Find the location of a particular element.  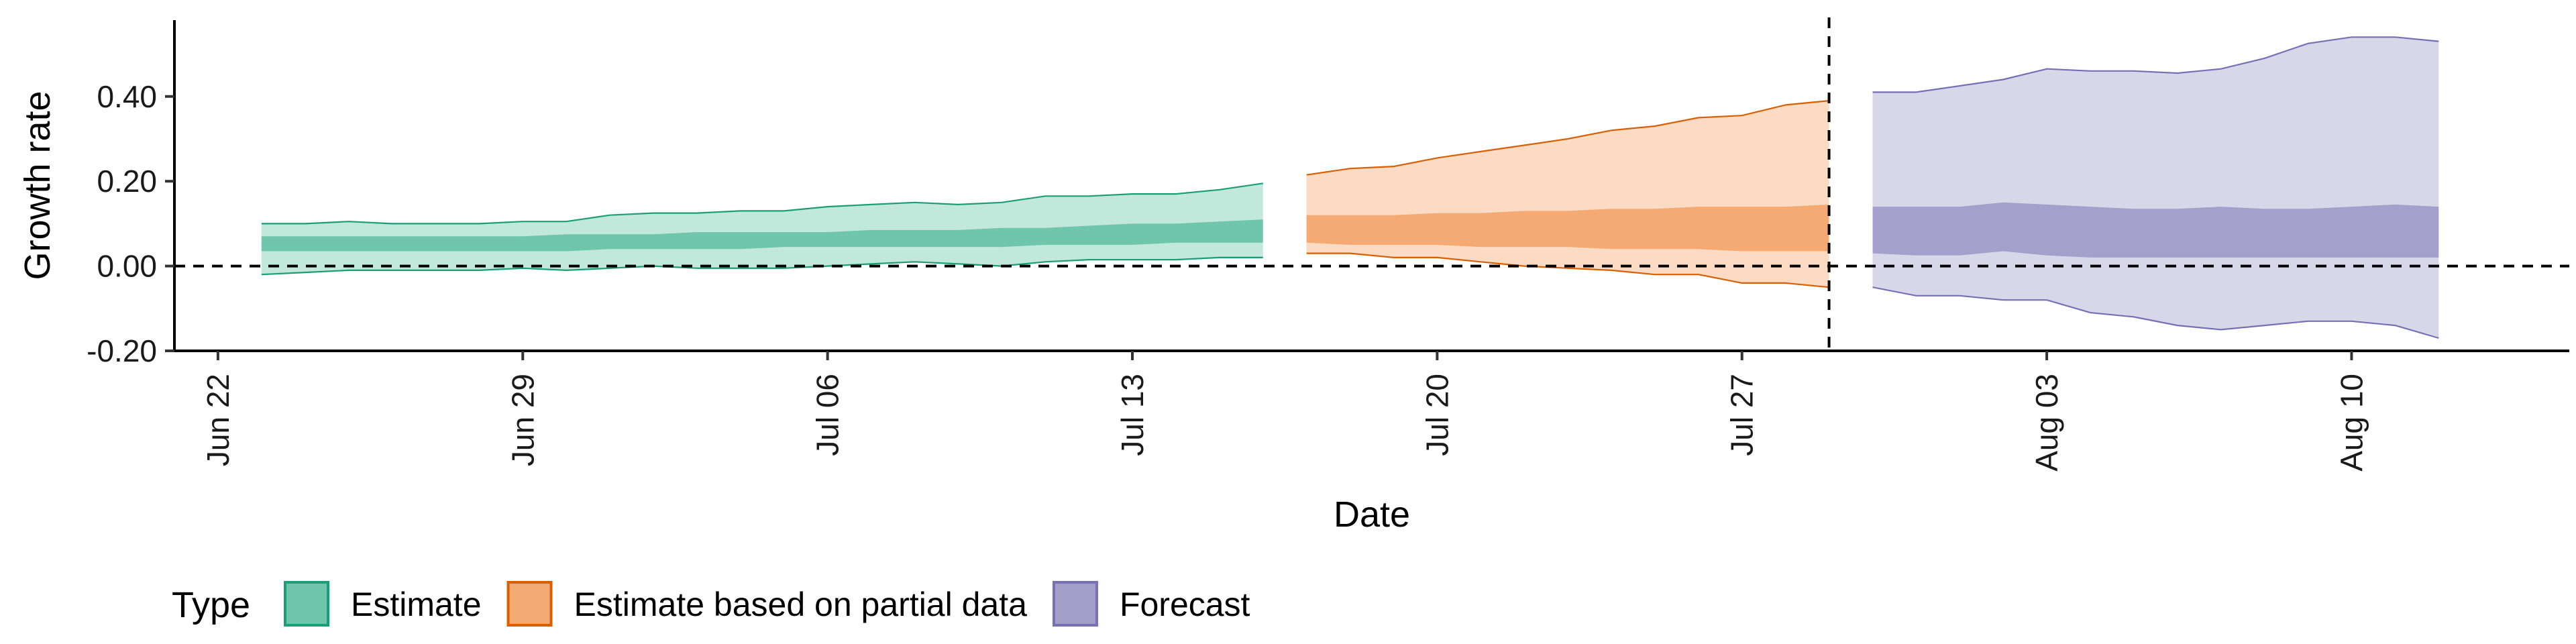

x-tick-label: Jun 22 is located at coordinates (218, 420).